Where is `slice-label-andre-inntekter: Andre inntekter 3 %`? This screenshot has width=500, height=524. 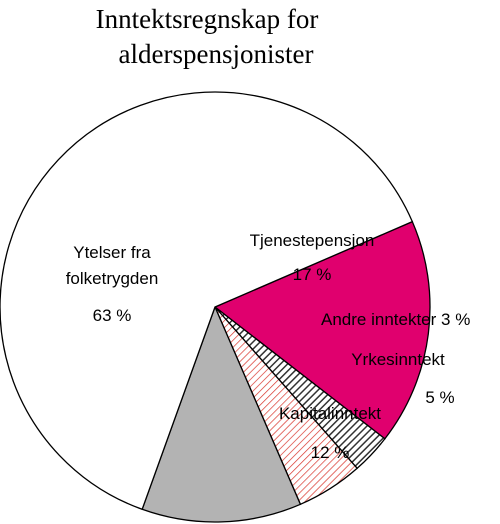
slice-label-andre-inntekter: Andre inntekter 3 % is located at coordinates (395, 319).